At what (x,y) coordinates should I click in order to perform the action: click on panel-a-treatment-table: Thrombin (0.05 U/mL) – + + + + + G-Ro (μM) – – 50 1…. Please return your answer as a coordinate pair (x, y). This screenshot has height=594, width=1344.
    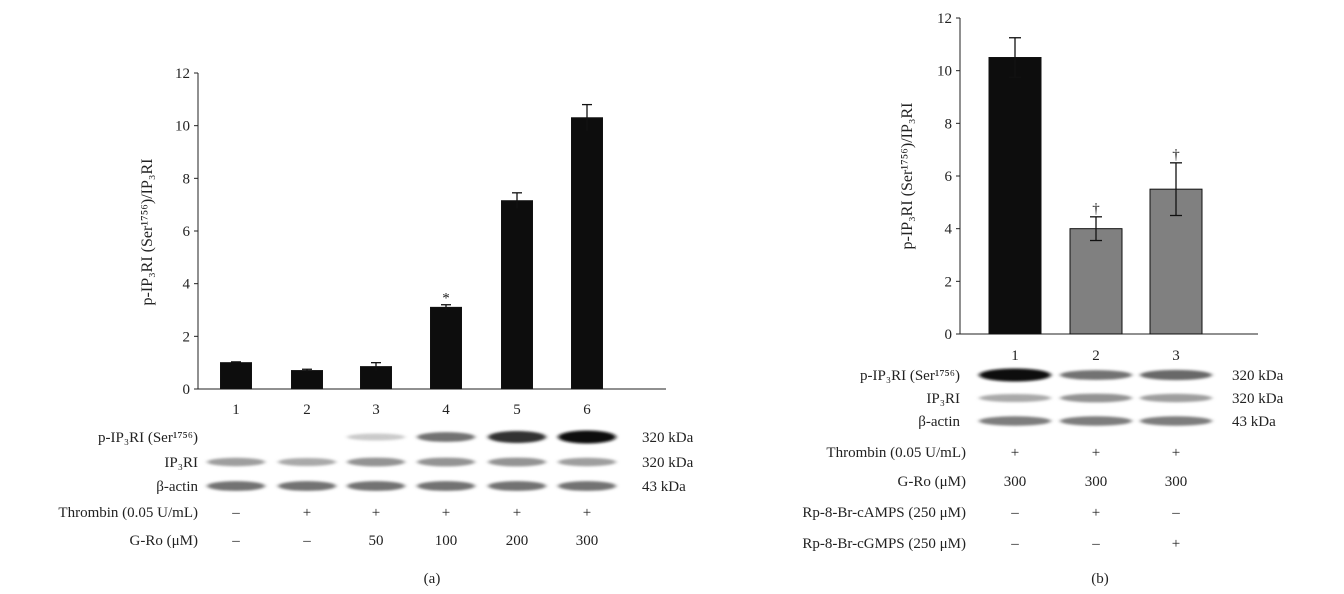
    Looking at the image, I should click on (328, 527).